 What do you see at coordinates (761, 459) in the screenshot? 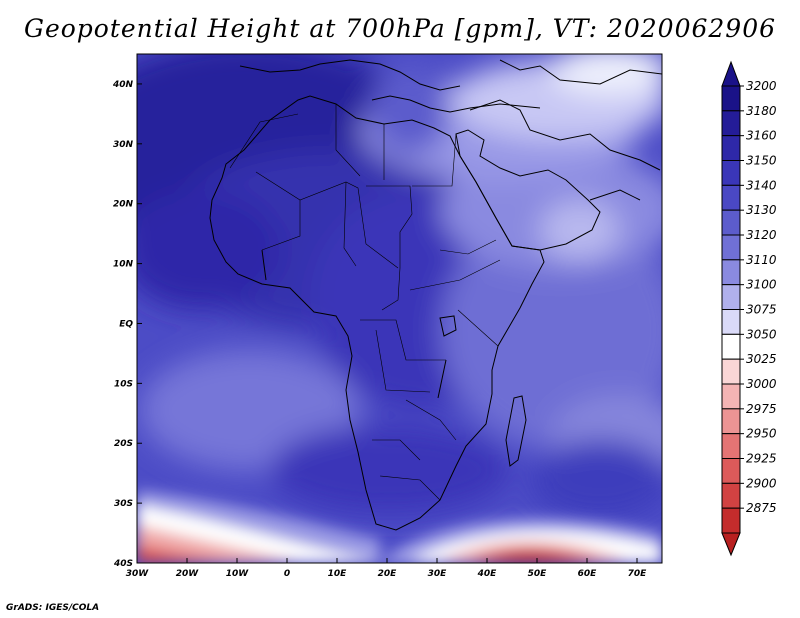
I see `colorbar-label: 2925` at bounding box center [761, 459].